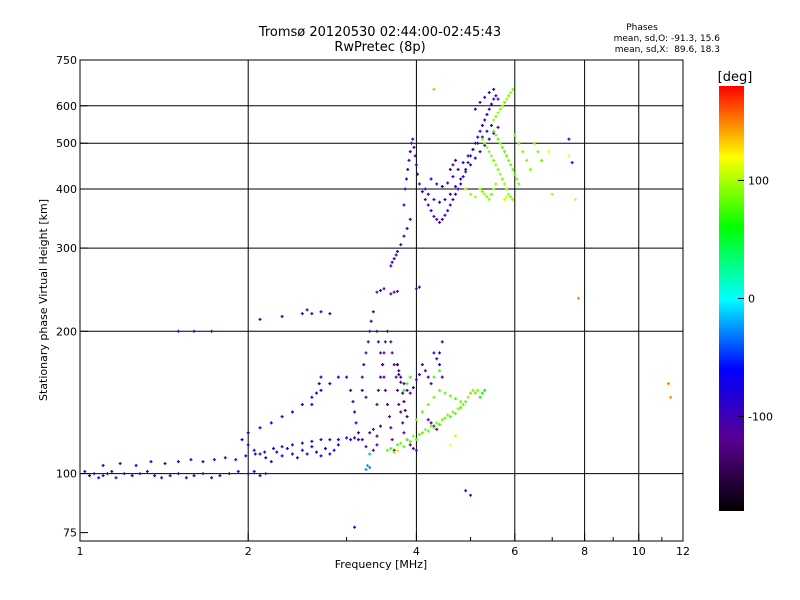 The width and height of the screenshot is (800, 600). Describe the element at coordinates (66, 106) in the screenshot. I see `y-tick-label: 600` at that location.